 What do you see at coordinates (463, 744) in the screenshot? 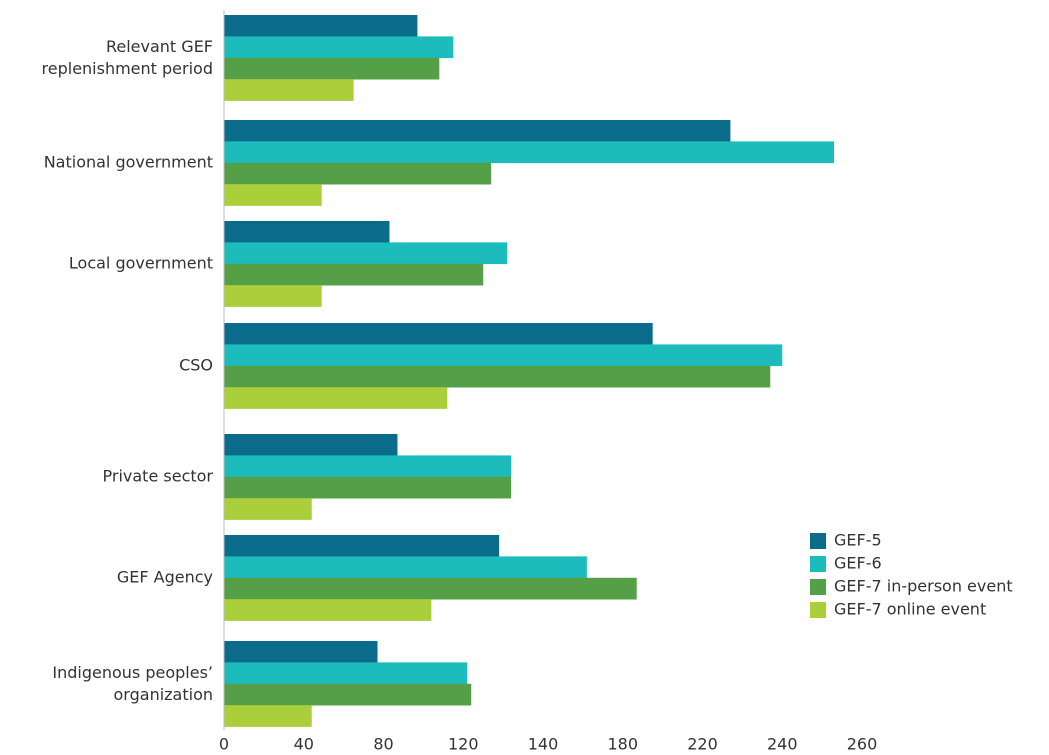
I see `x-tick-label: 120` at bounding box center [463, 744].